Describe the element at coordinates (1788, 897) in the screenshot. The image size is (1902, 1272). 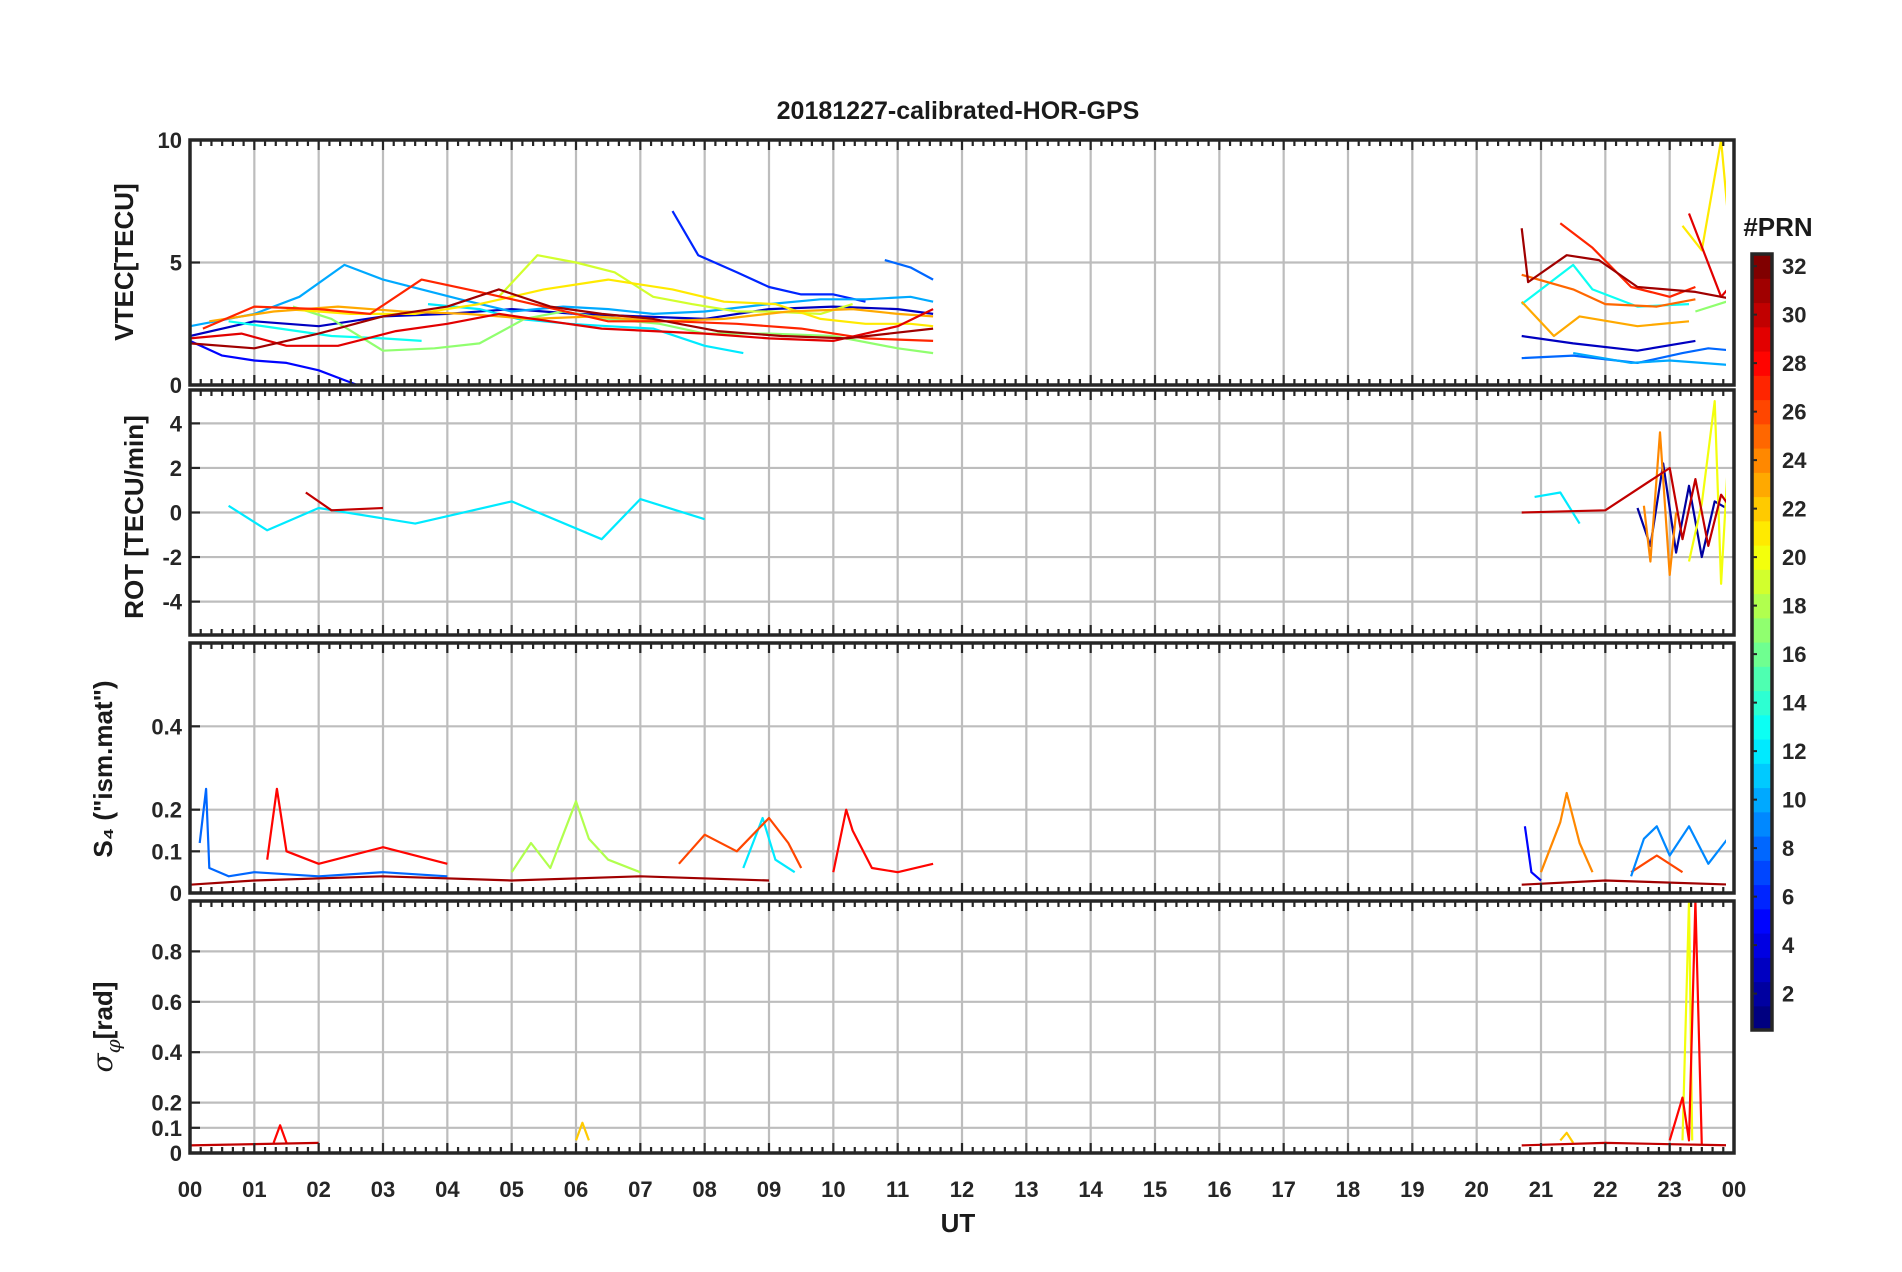
I see `colorbar-tick-label: 6` at that location.